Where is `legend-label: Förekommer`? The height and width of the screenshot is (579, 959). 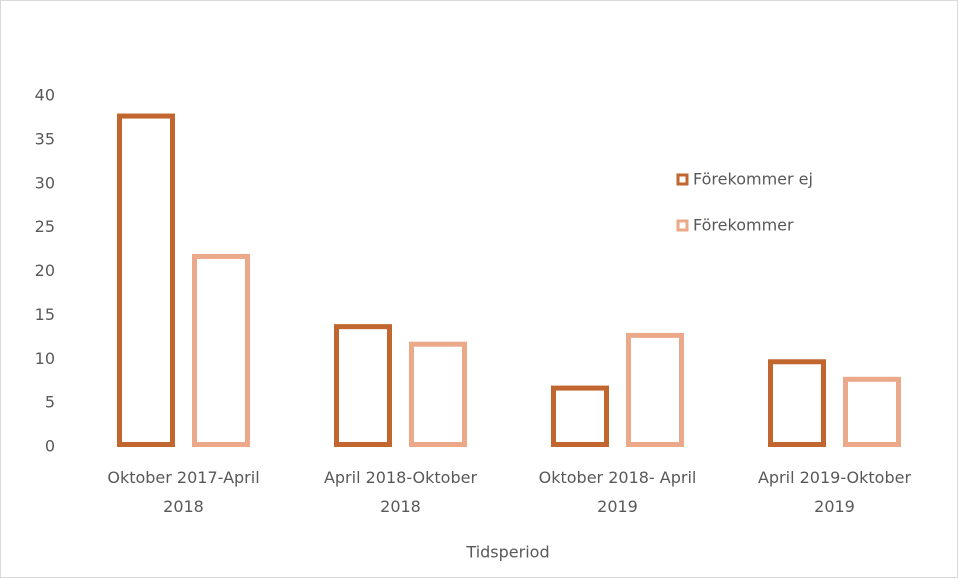
legend-label: Förekommer is located at coordinates (743, 225).